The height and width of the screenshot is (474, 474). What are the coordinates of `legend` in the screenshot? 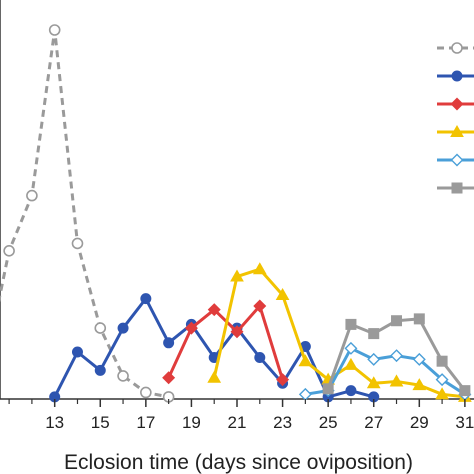 It's located at (455, 118).